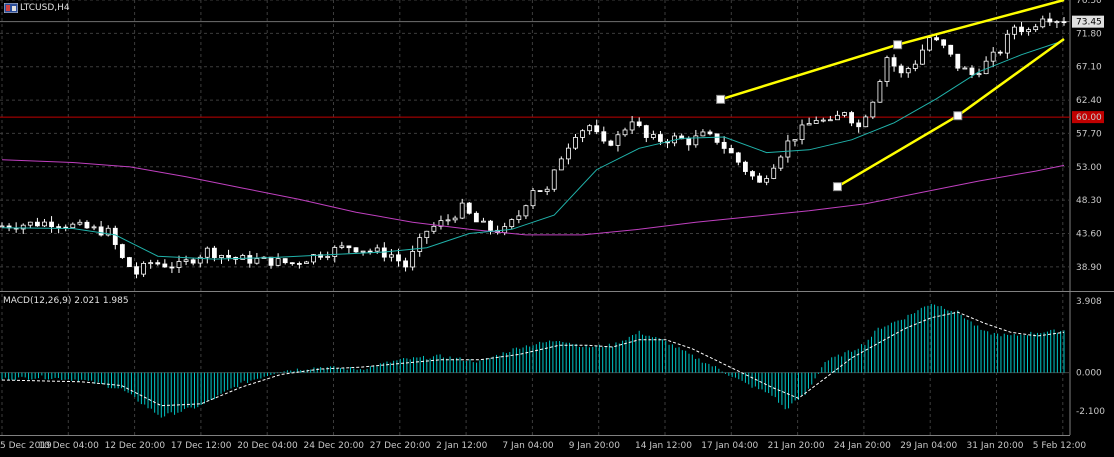  Describe the element at coordinates (1089, 68) in the screenshot. I see `price-tick-label: 67.10` at that location.